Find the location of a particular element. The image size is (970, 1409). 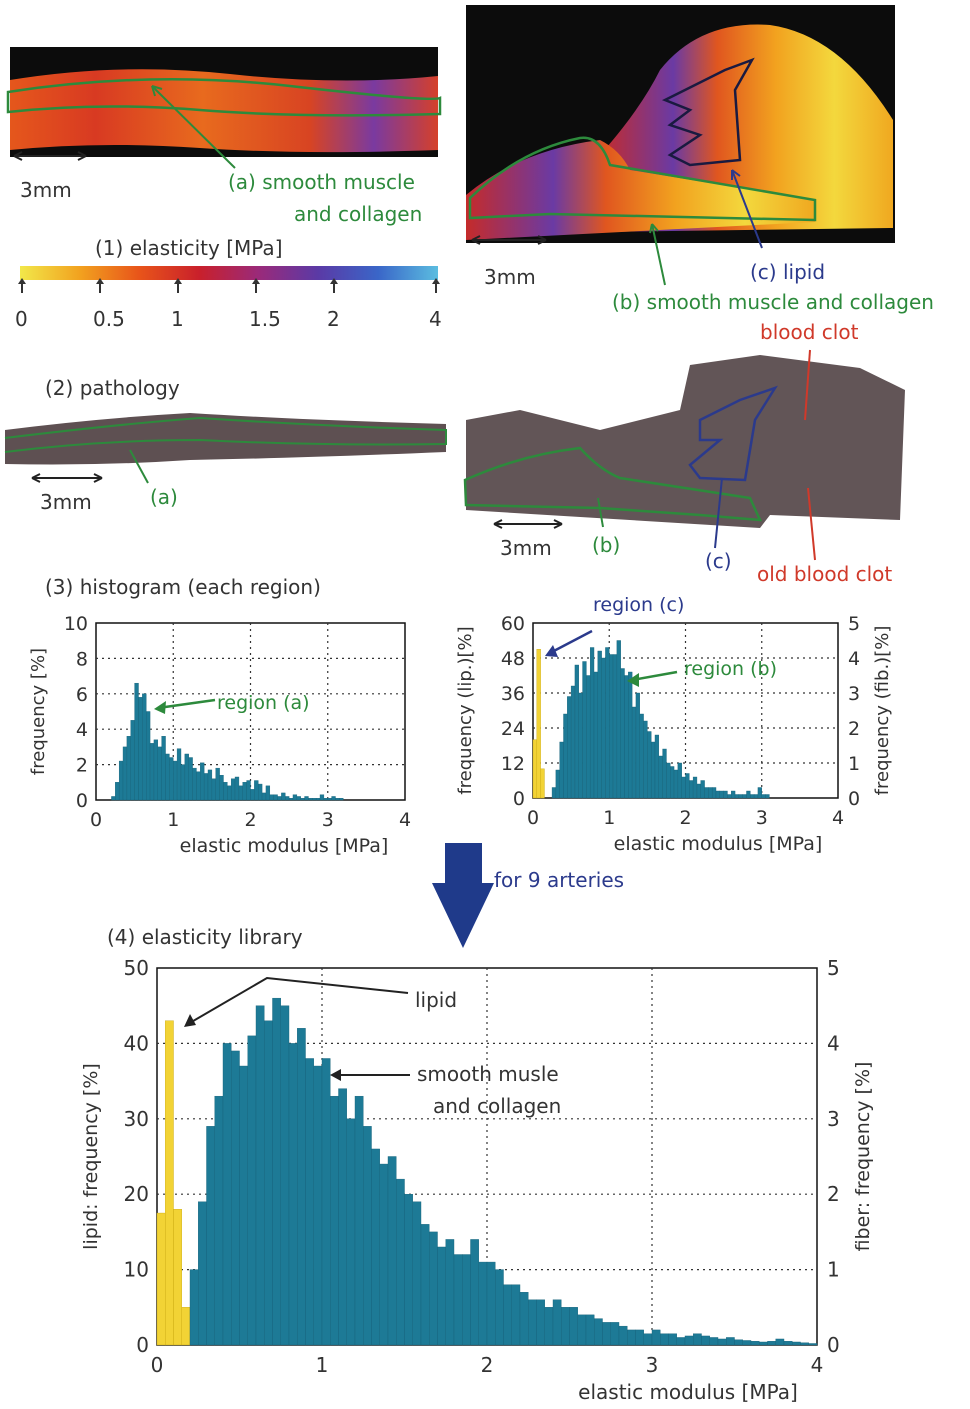

pathology-label-b: (b) is located at coordinates (606, 545).